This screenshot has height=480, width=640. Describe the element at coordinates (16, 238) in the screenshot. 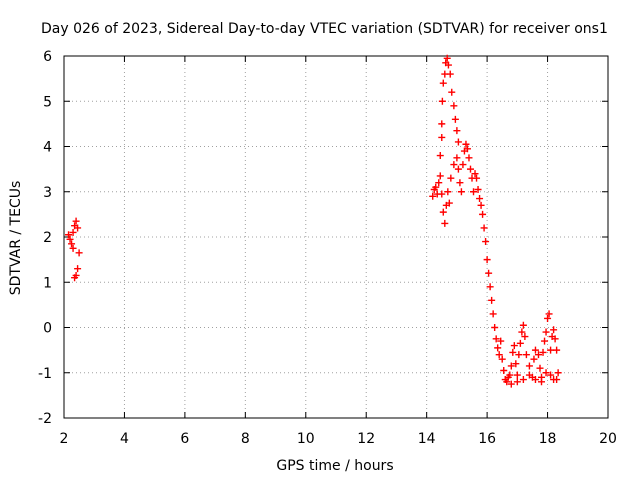

I see `y-axis-label: SDTVAR / TECUs` at that location.